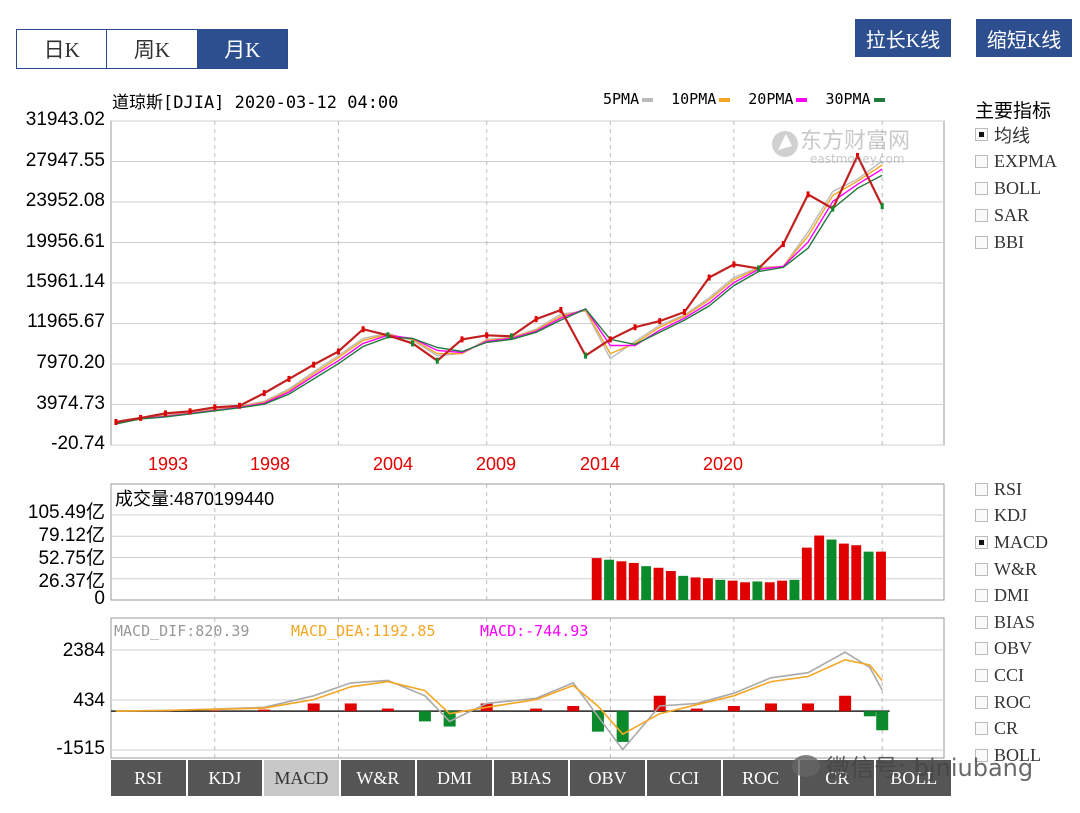  What do you see at coordinates (1024, 38) in the screenshot?
I see `shrink-kline-button: 缩短K线` at bounding box center [1024, 38].